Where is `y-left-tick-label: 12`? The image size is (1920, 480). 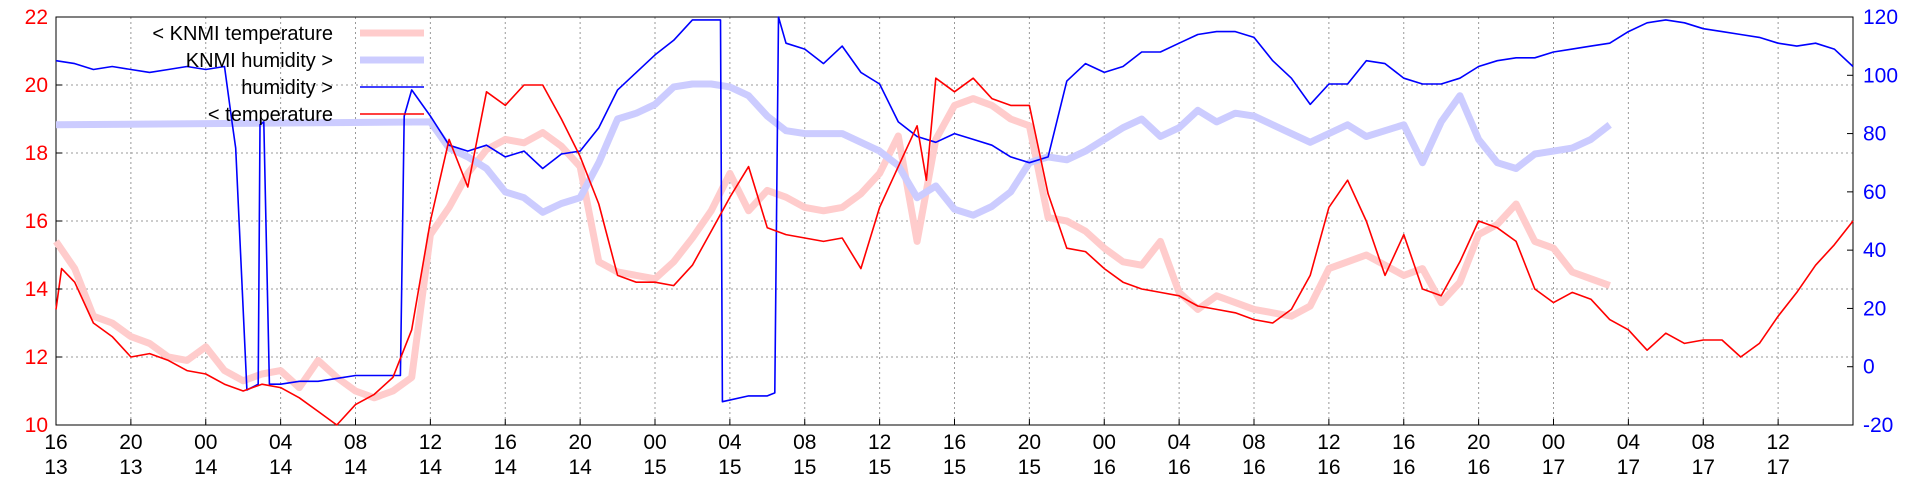 y-left-tick-label: 12 is located at coordinates (36, 357).